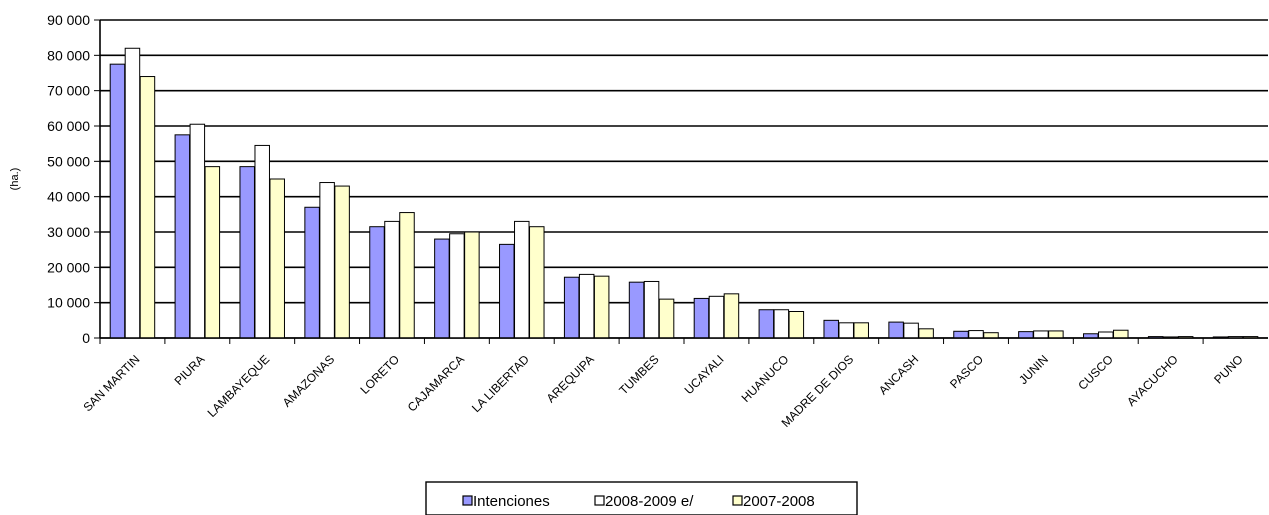  What do you see at coordinates (68, 55) in the screenshot?
I see `y-tick-label: 80 000` at bounding box center [68, 55].